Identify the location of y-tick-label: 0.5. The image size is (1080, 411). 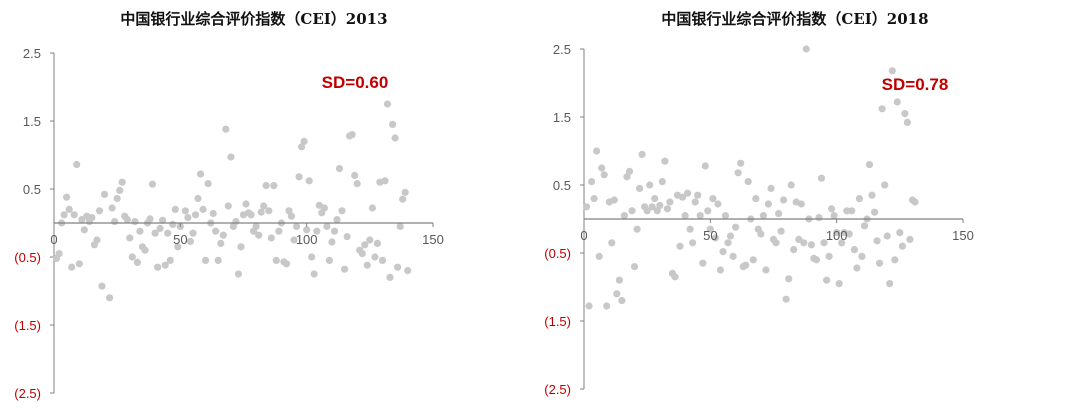
(562, 185).